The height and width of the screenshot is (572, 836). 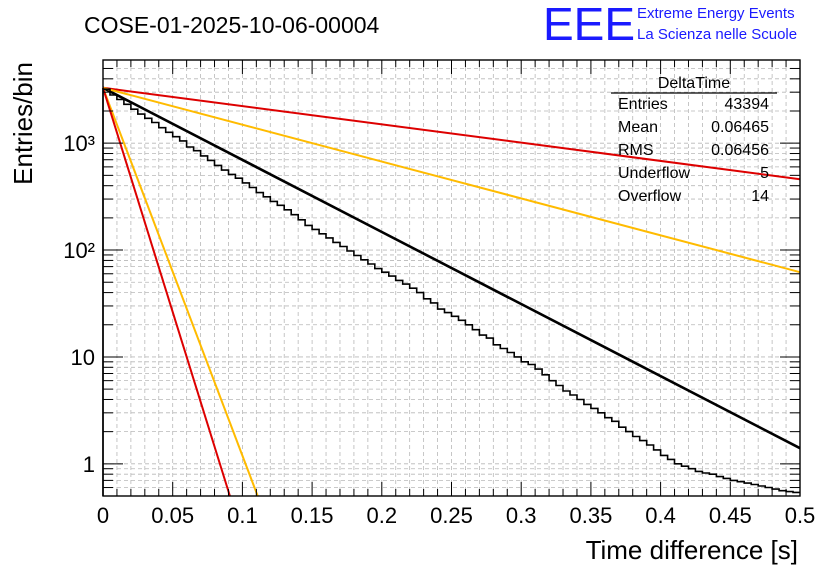 What do you see at coordinates (694, 83) in the screenshot?
I see `stats-title: DeltaTime` at bounding box center [694, 83].